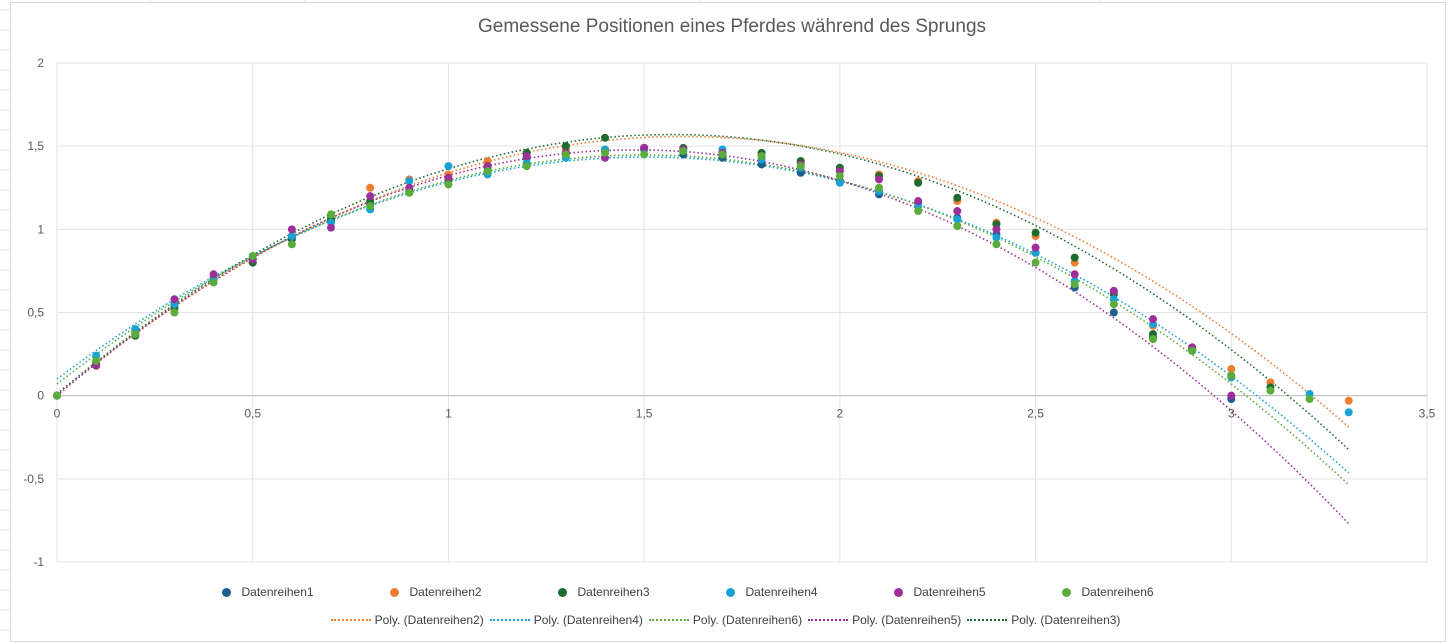 Image resolution: width=1451 pixels, height=644 pixels. I want to click on legend-label: Poly. (Datenreihen4), so click(588, 620).